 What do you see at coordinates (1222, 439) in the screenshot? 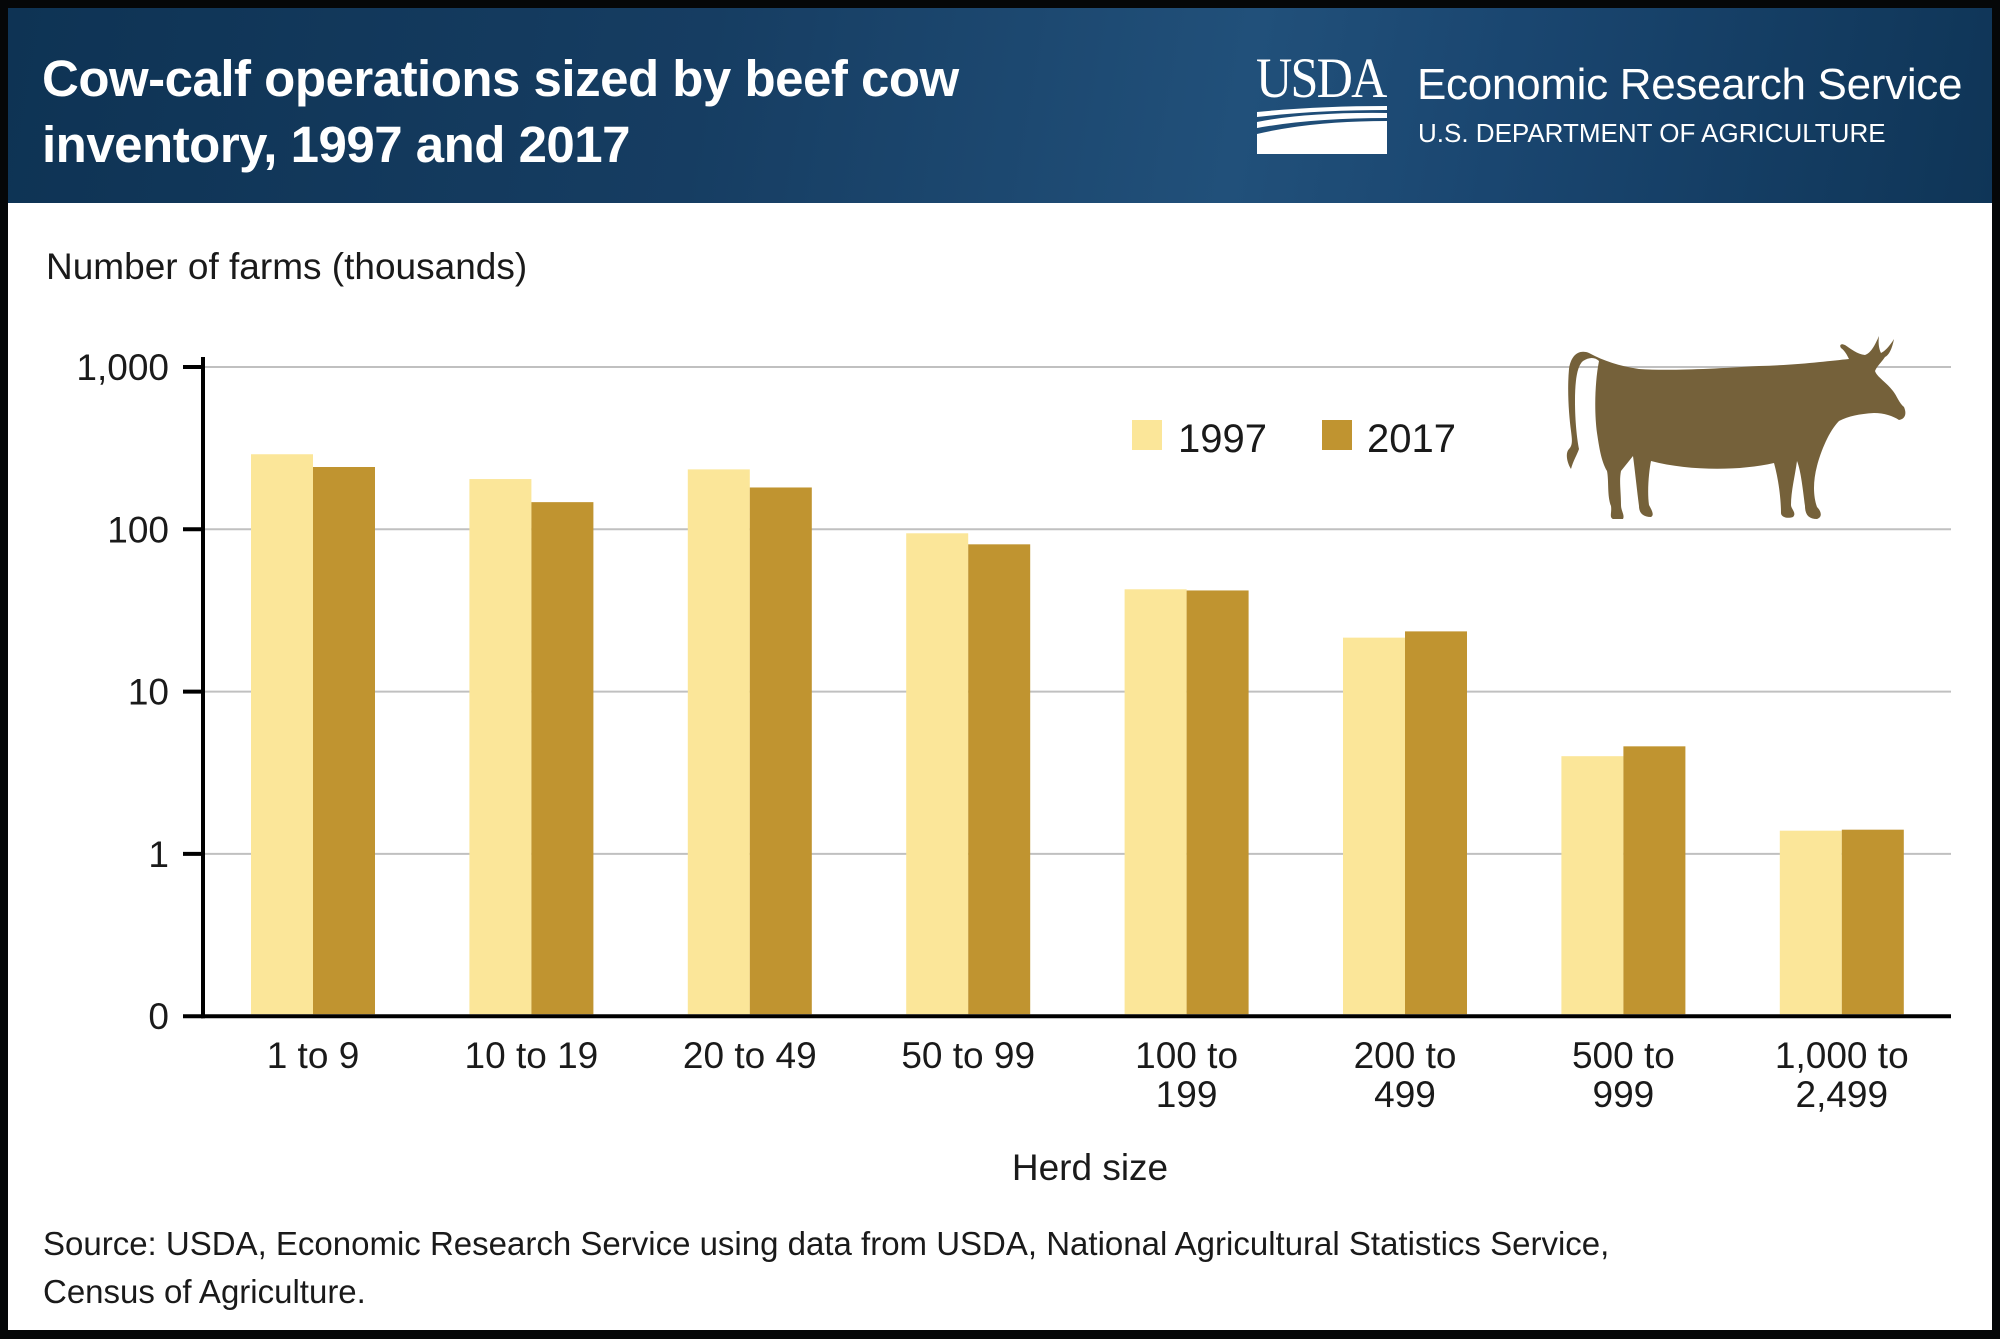
I see `legend-label-1997: 1997` at bounding box center [1222, 439].